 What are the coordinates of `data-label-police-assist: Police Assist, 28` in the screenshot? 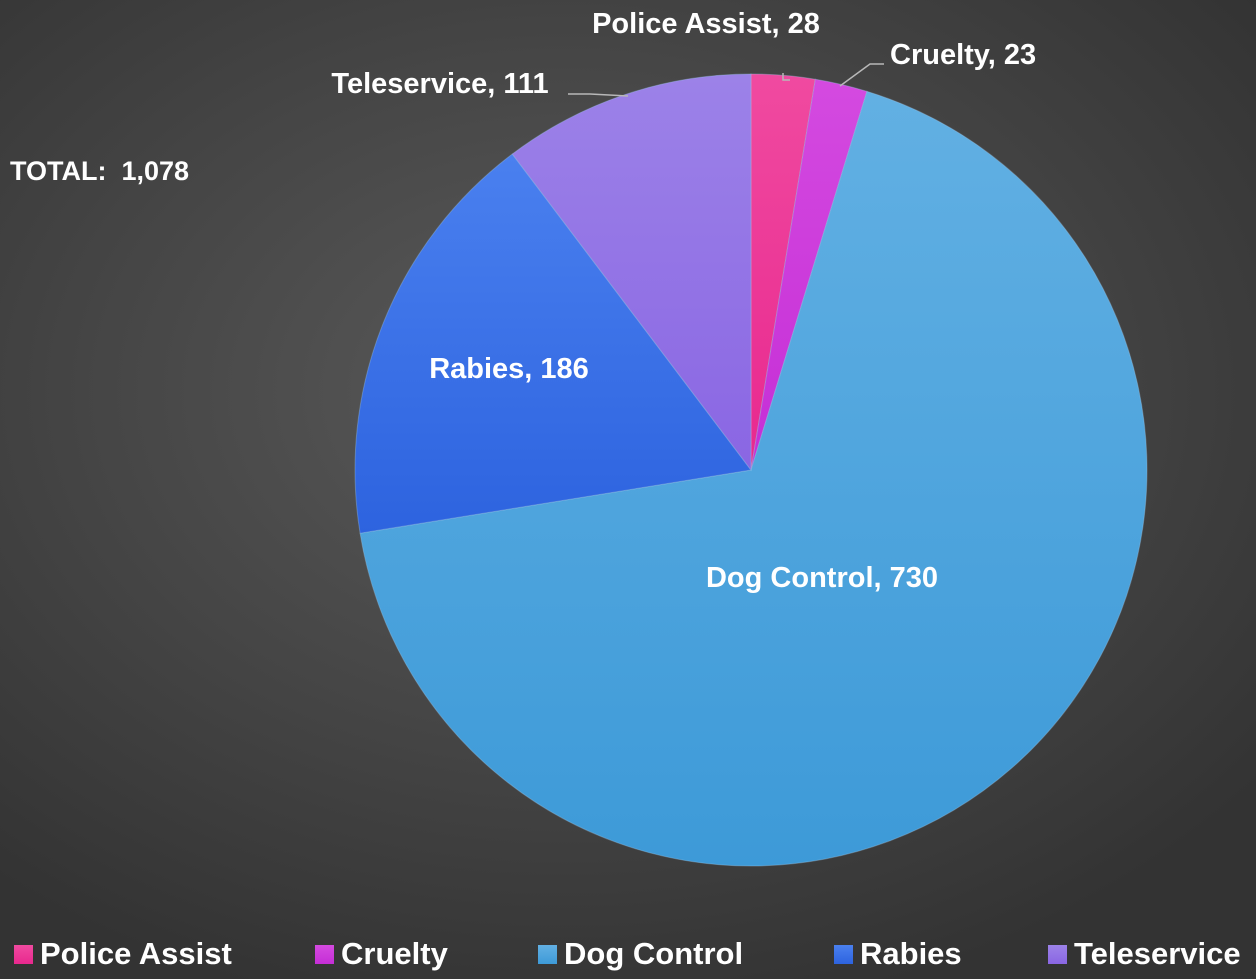 It's located at (706, 24).